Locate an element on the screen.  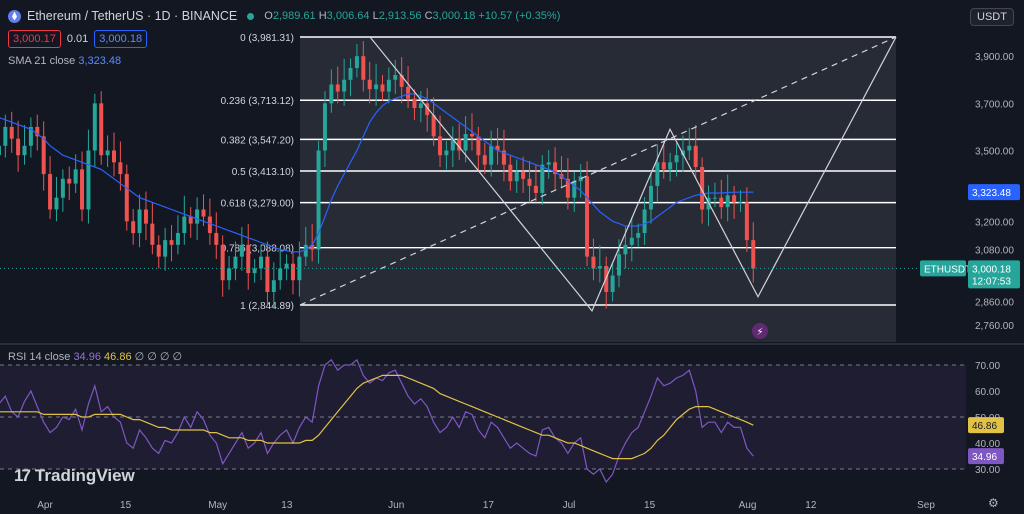
fib-level-label: 0.618 (3,279.00) is located at coordinates (257, 204).